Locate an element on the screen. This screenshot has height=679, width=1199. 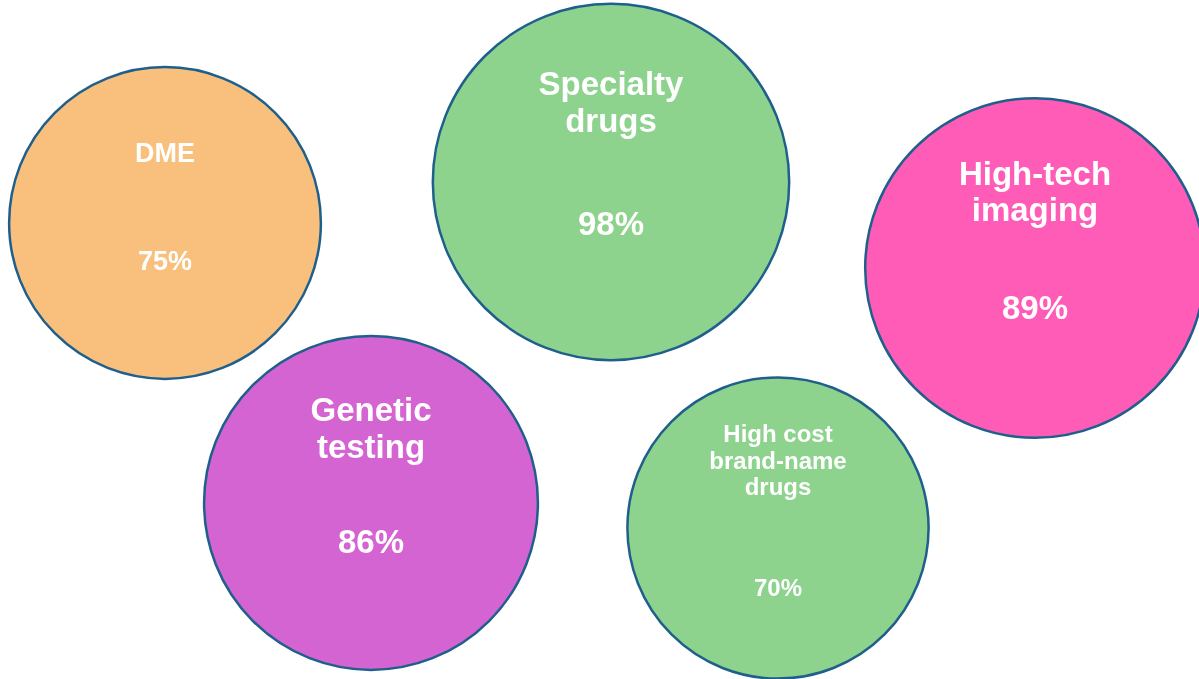
category-label: Specialty drugs is located at coordinates (611, 102).